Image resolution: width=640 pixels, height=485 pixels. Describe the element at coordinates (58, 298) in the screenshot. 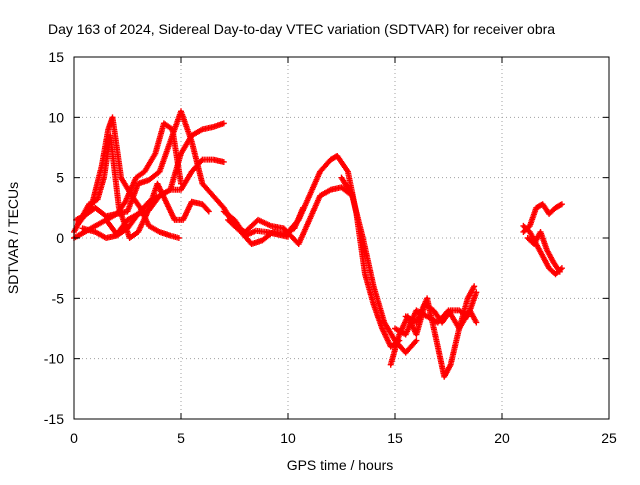

I see `y-tick-label: -5` at that location.